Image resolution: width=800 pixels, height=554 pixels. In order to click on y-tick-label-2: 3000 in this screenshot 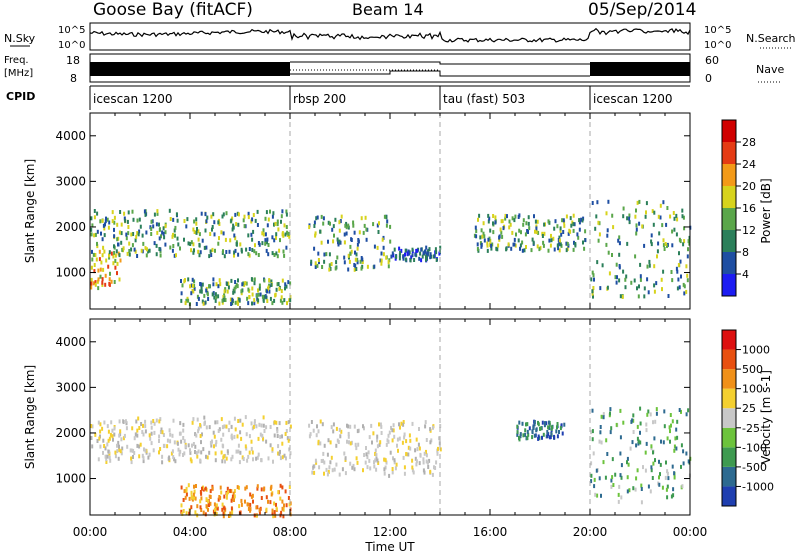, I will do `click(70, 181)`.